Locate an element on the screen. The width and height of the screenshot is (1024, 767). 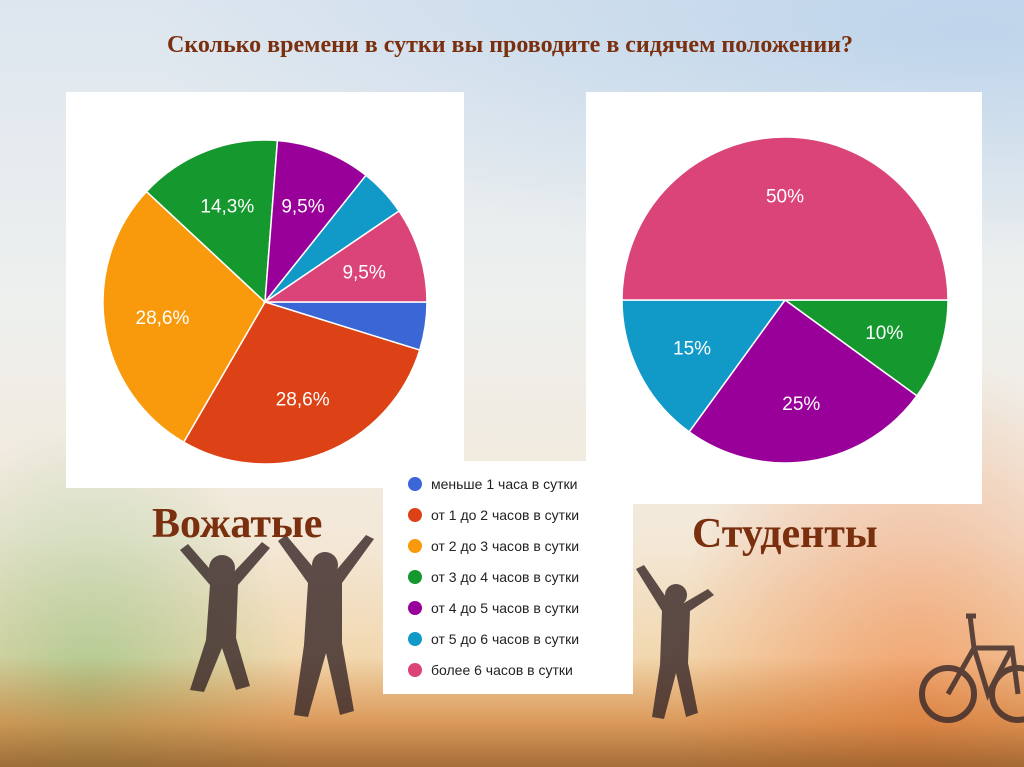
legend-item: от 2 до 3 часов в сутки is located at coordinates (508, 545).